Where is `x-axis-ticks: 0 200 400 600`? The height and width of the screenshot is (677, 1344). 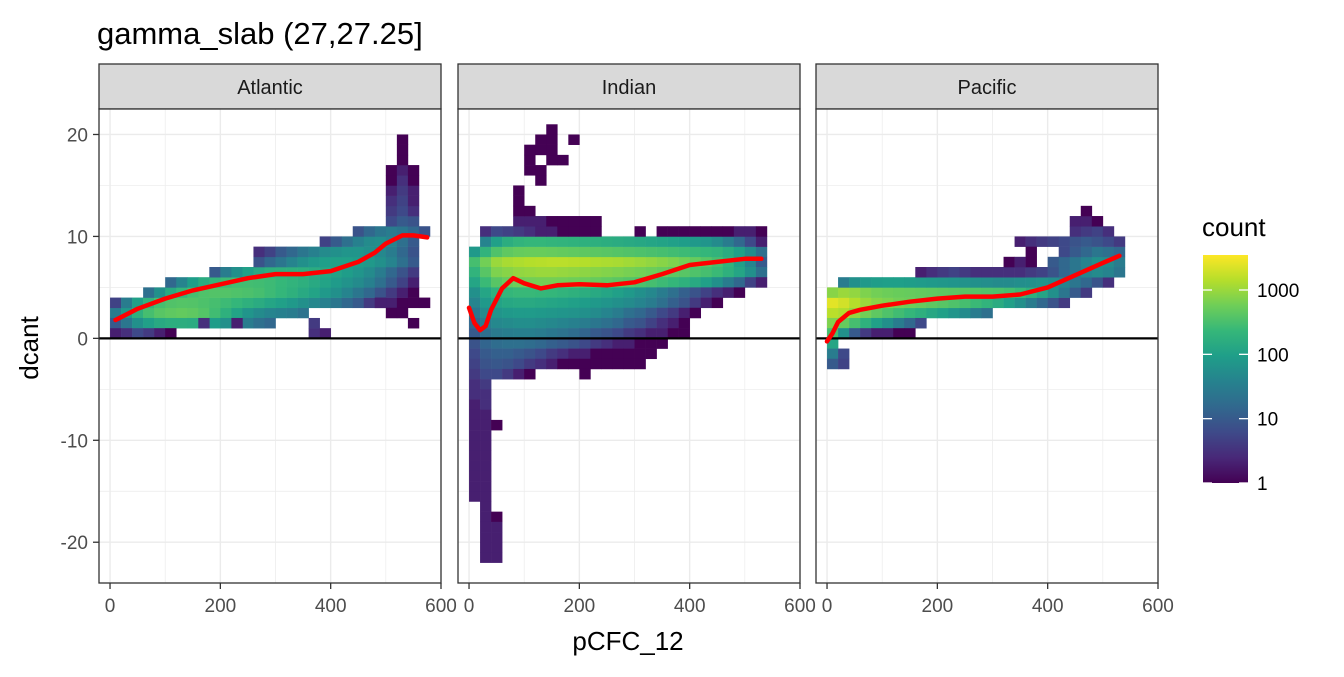 x-axis-ticks: 0 200 400 600 is located at coordinates (281, 600).